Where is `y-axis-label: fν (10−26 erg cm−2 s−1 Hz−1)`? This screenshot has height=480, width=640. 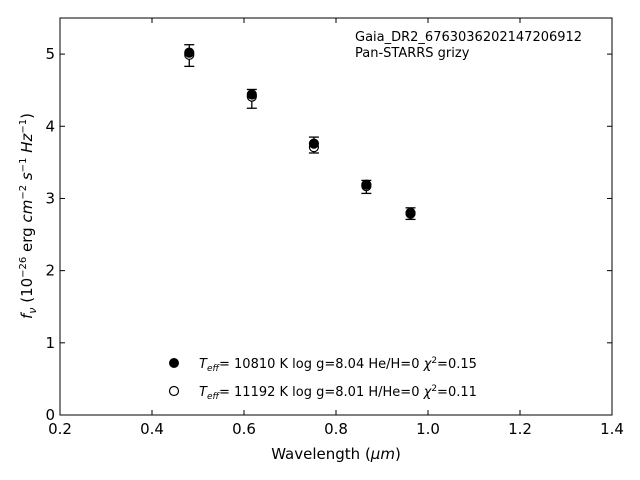
y-axis-label: fν (10−26 erg cm−2 s−1 Hz−1) is located at coordinates (28, 216).